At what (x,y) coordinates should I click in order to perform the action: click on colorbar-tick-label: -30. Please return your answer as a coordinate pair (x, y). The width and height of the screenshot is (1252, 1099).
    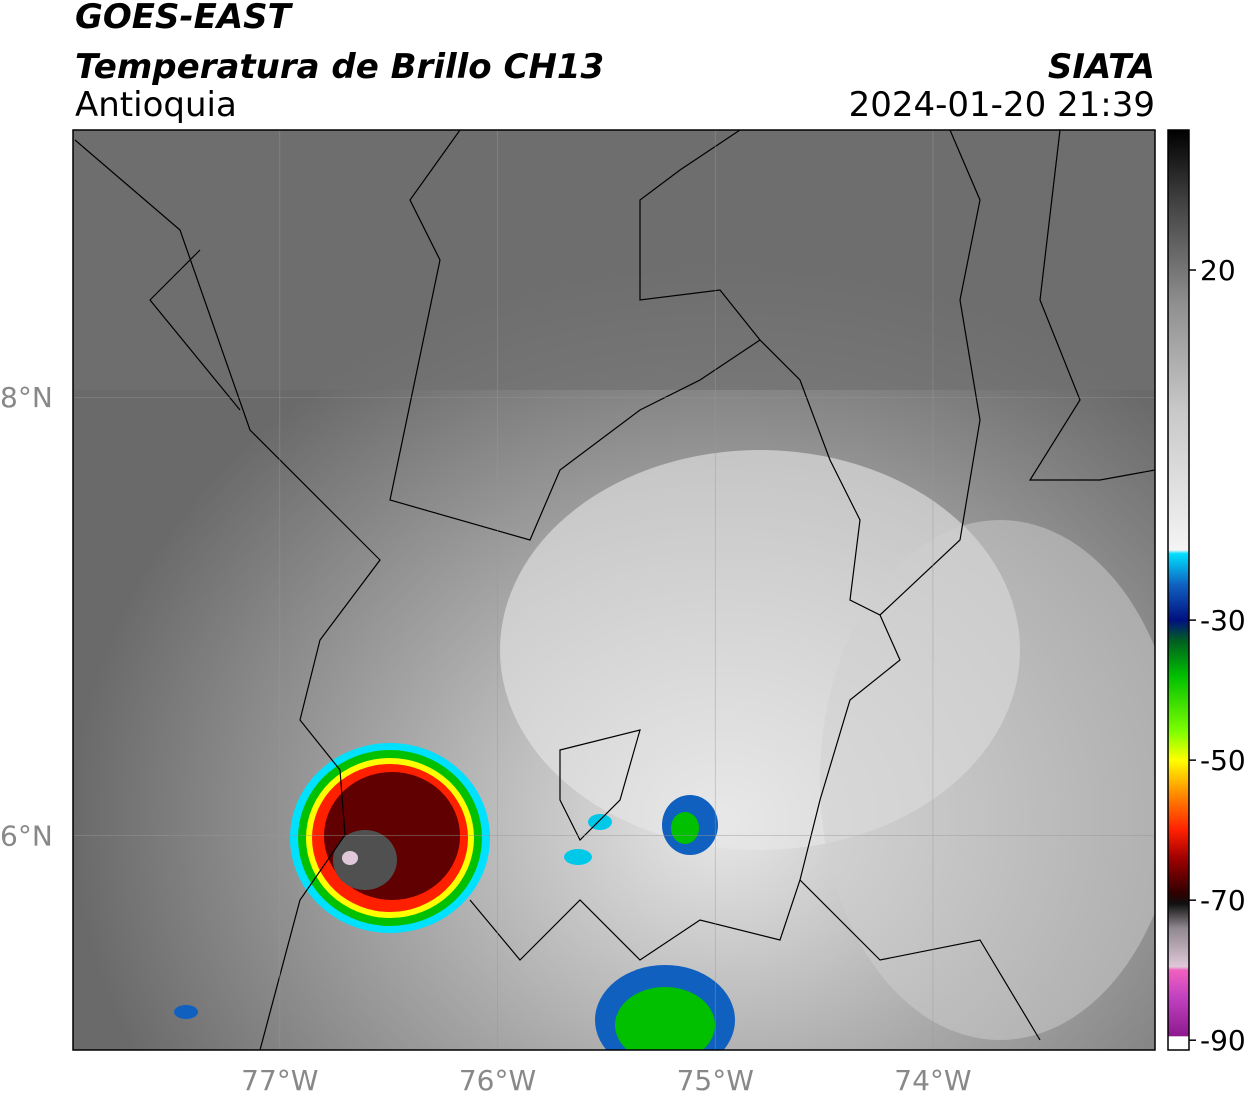
    Looking at the image, I should click on (1223, 620).